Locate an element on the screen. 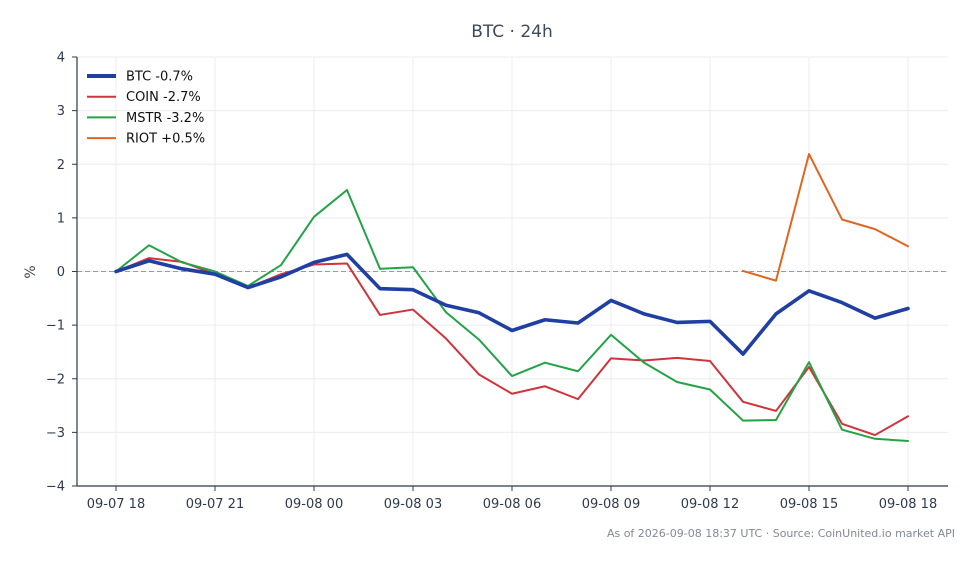 This screenshot has width=980, height=564. y-tick-label: 4 is located at coordinates (61, 58).